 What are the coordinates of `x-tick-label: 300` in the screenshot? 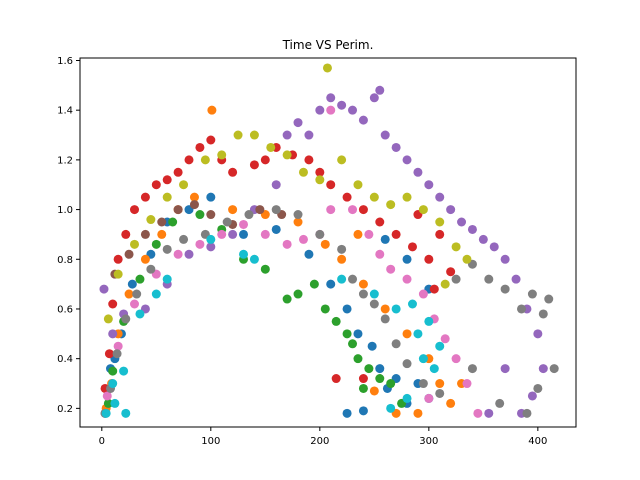 It's located at (428, 441).